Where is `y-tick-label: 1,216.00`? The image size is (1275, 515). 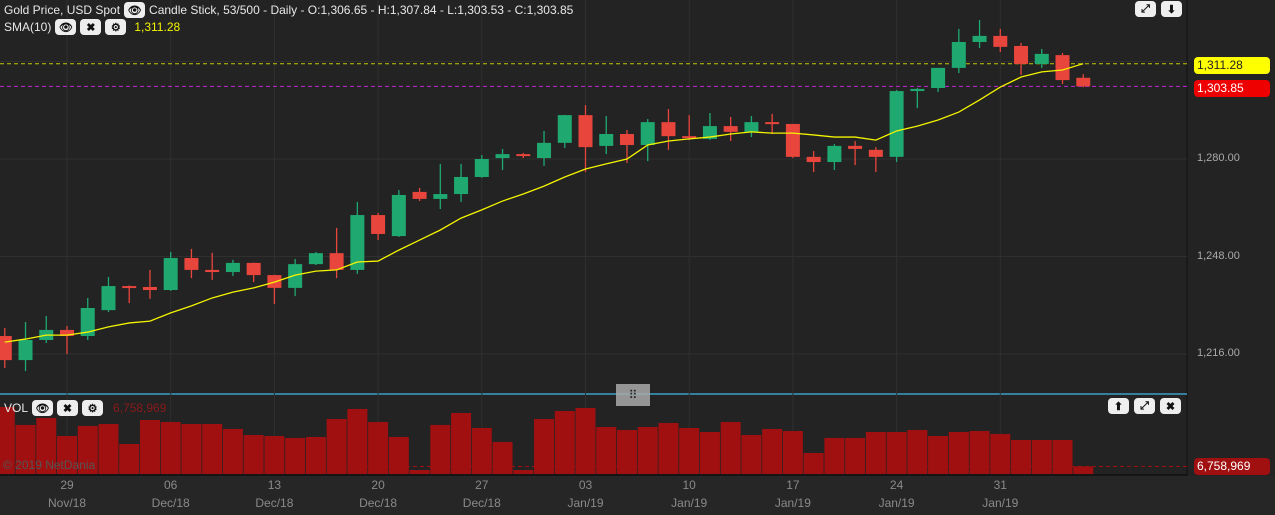
y-tick-label: 1,216.00 is located at coordinates (1218, 353).